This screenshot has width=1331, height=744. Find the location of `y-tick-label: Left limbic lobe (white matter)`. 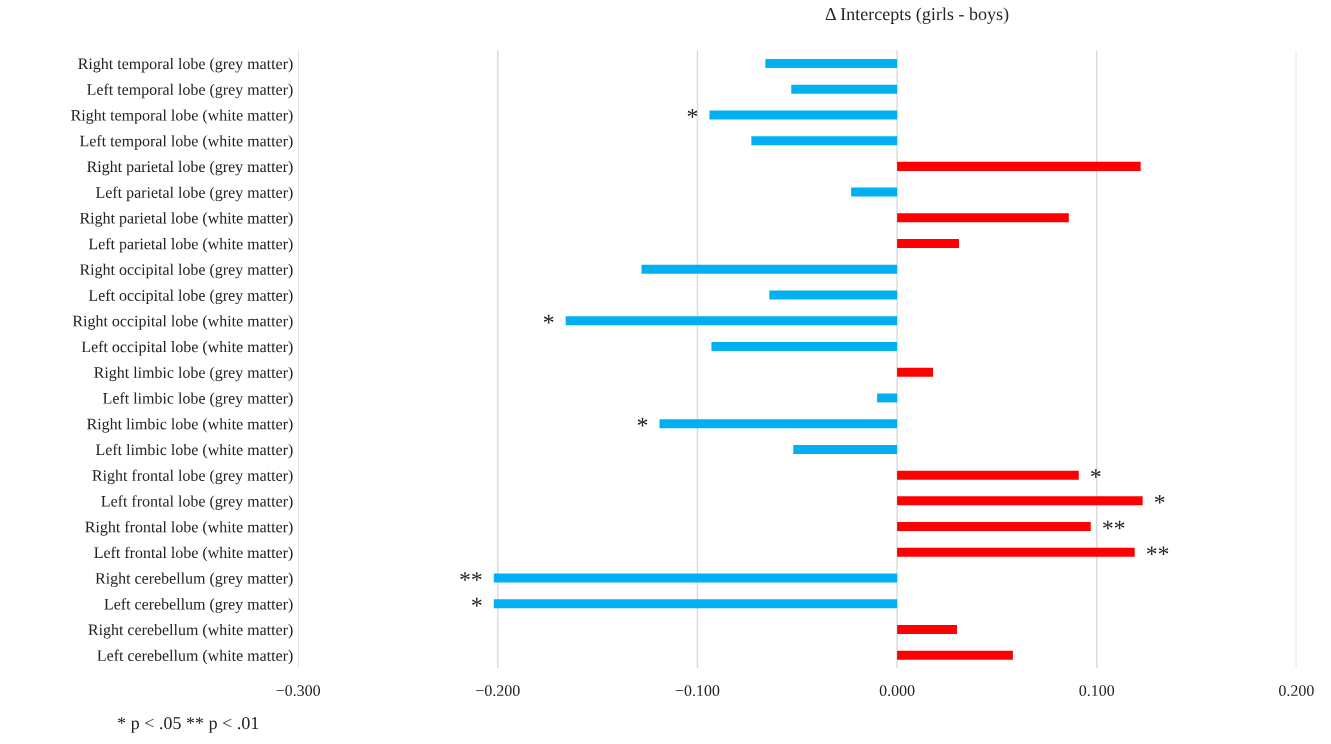

y-tick-label: Left limbic lobe (white matter) is located at coordinates (194, 451).